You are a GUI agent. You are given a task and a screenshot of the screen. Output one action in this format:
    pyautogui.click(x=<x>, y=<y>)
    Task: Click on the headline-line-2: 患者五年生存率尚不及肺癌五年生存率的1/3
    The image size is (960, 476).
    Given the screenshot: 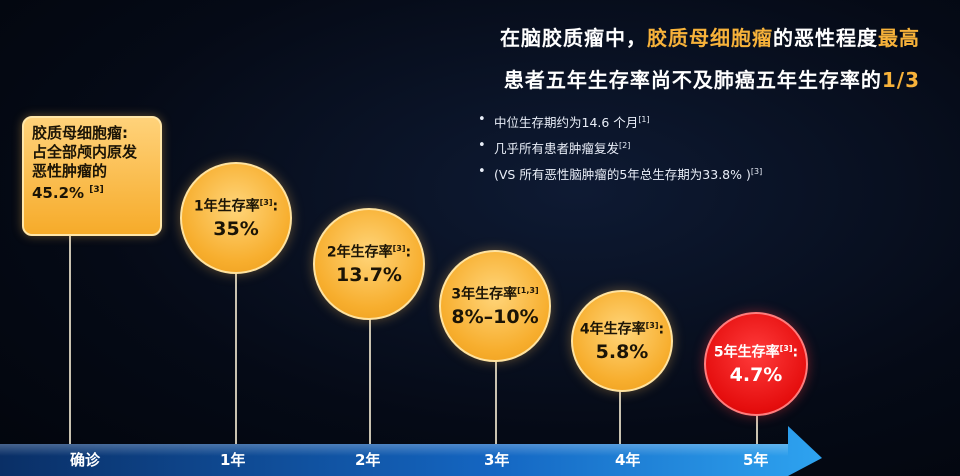 What is the action you would take?
    pyautogui.click(x=712, y=78)
    